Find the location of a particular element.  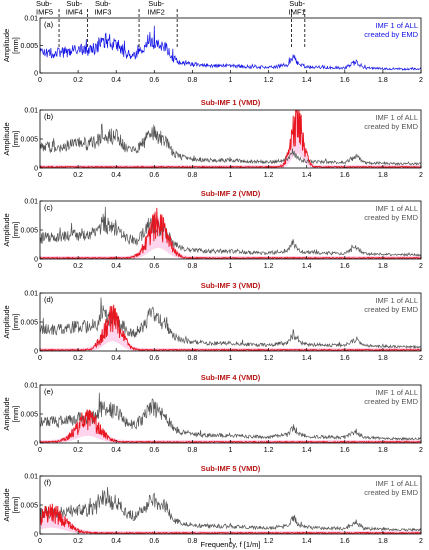

plot-area is located at coordinates (230, 48).